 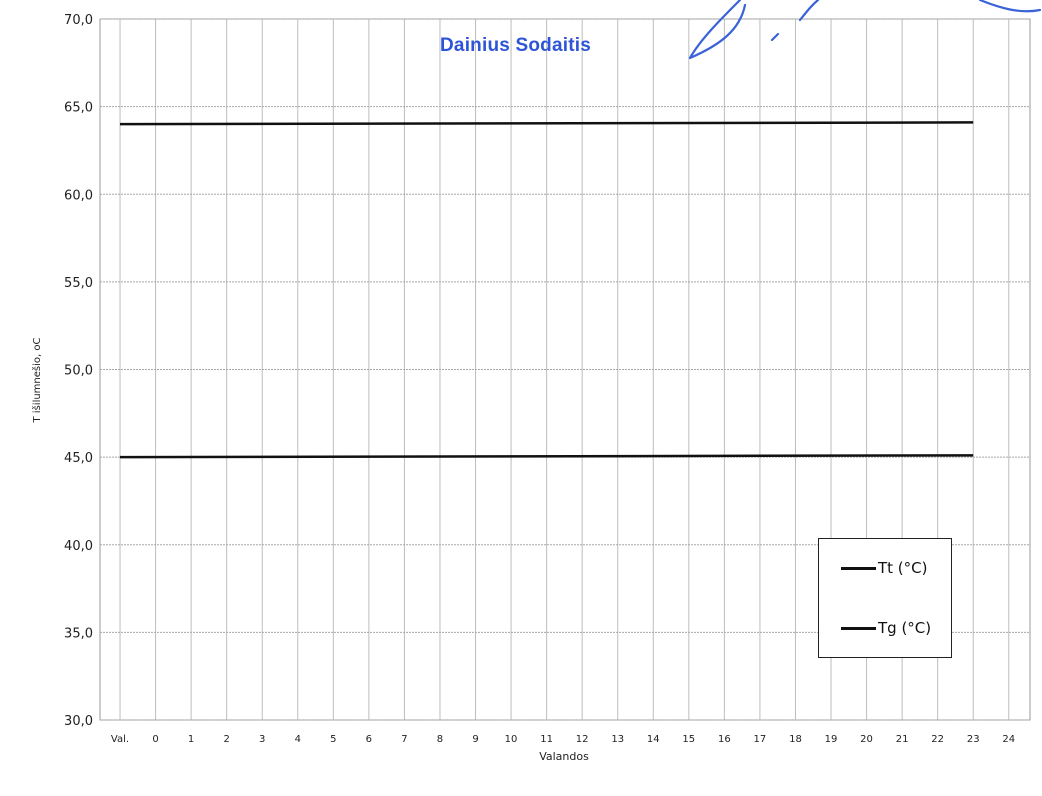 What do you see at coordinates (973, 739) in the screenshot?
I see `x-tick-label: 23` at bounding box center [973, 739].